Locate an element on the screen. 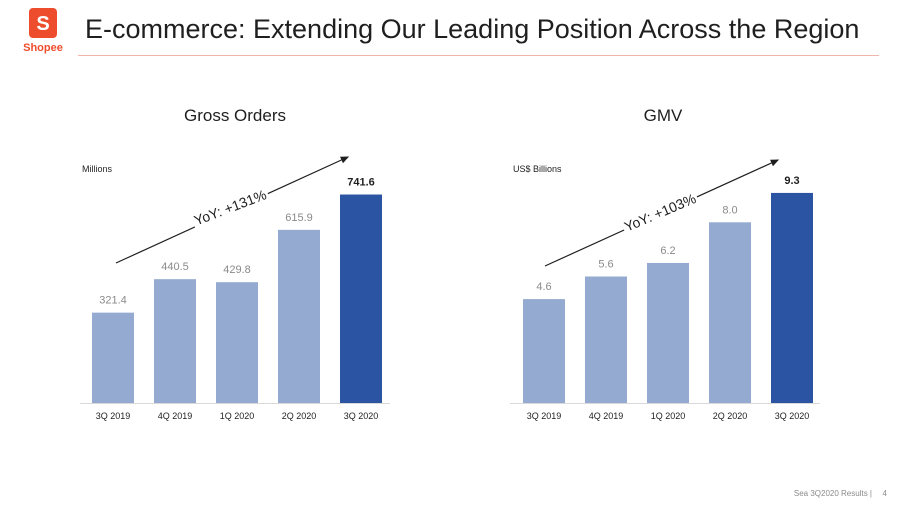 This screenshot has height=510, width=907. bar-value-label: 9.3 is located at coordinates (791, 181).